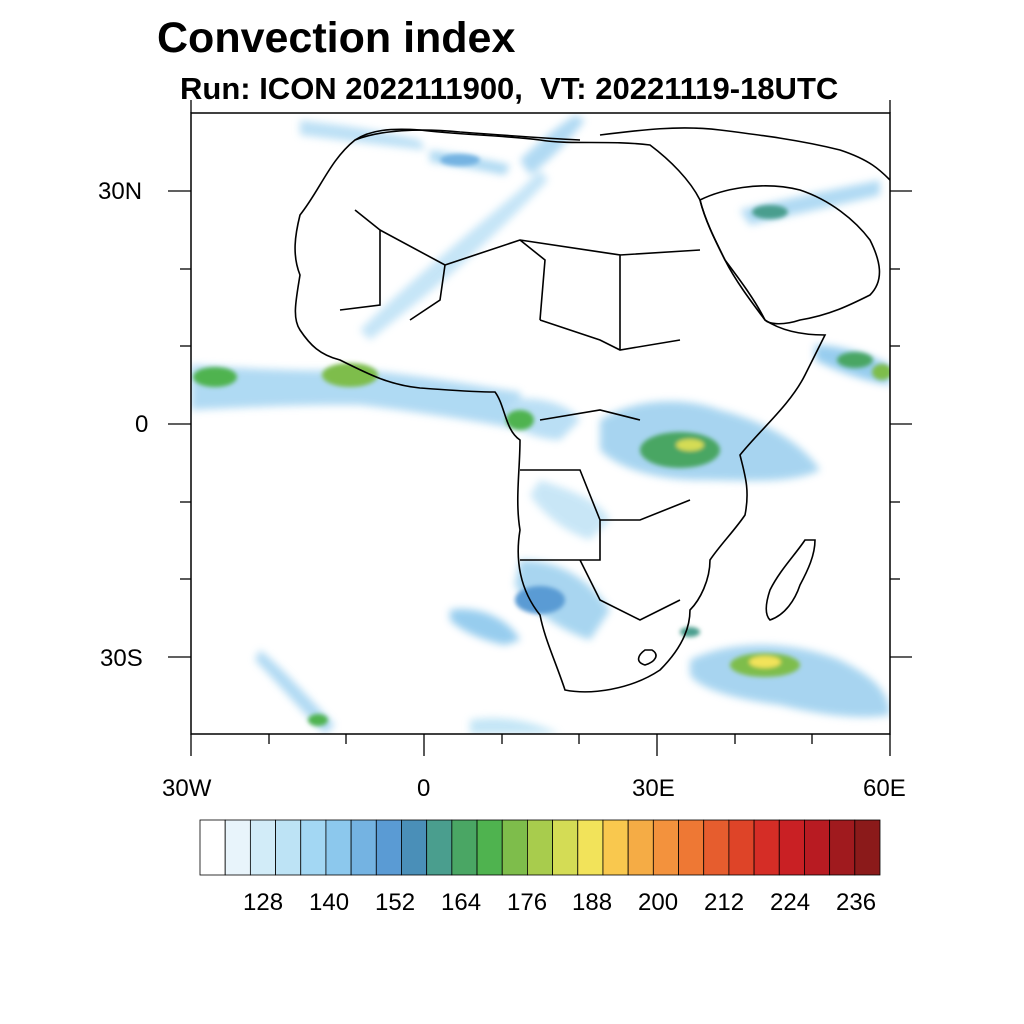 The width and height of the screenshot is (1024, 1024). Describe the element at coordinates (527, 902) in the screenshot. I see `colorbar-label: 176` at that location.